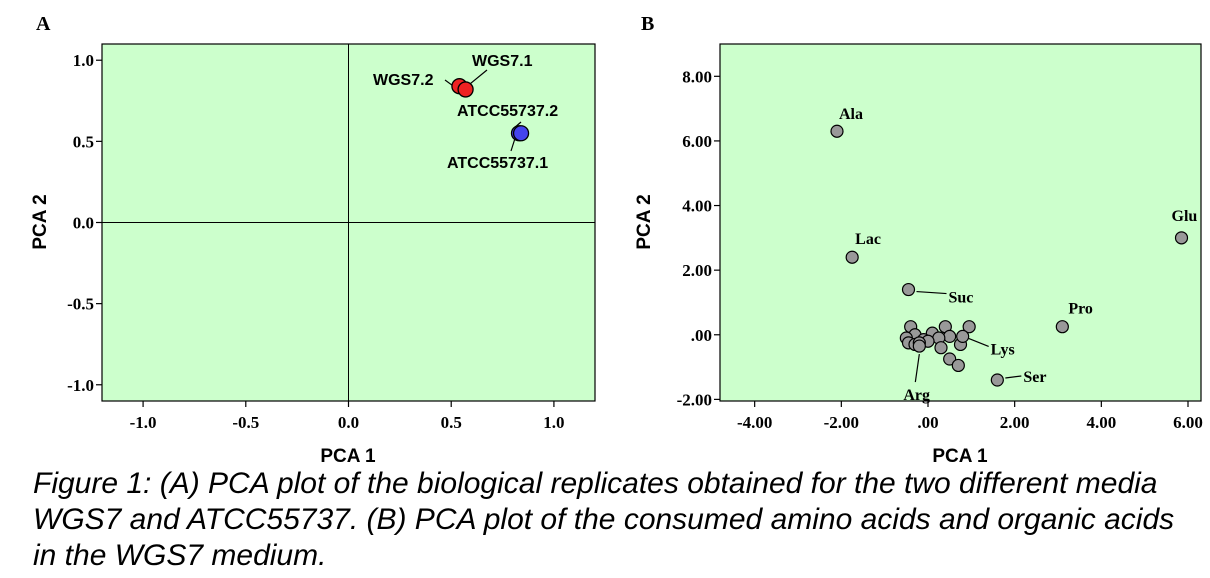 Image resolution: width=1210 pixels, height=578 pixels. Describe the element at coordinates (963, 336) in the screenshot. I see `panel-b-point-lys` at that location.